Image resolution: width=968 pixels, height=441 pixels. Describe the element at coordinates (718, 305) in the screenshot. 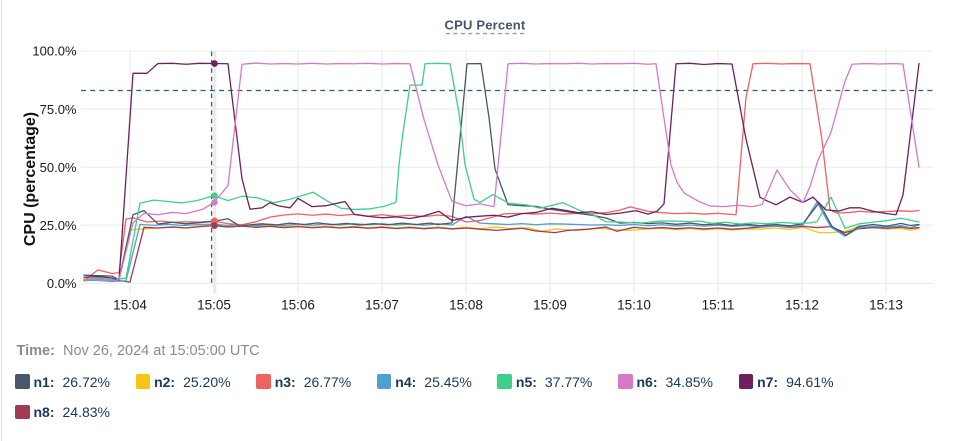

I see `svg-text: 15:11` at that location.